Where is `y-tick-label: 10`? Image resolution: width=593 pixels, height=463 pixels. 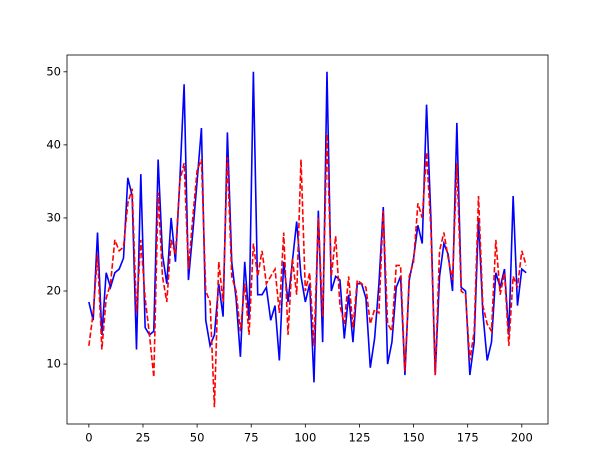 y-tick-label: 10 is located at coordinates (53, 364).